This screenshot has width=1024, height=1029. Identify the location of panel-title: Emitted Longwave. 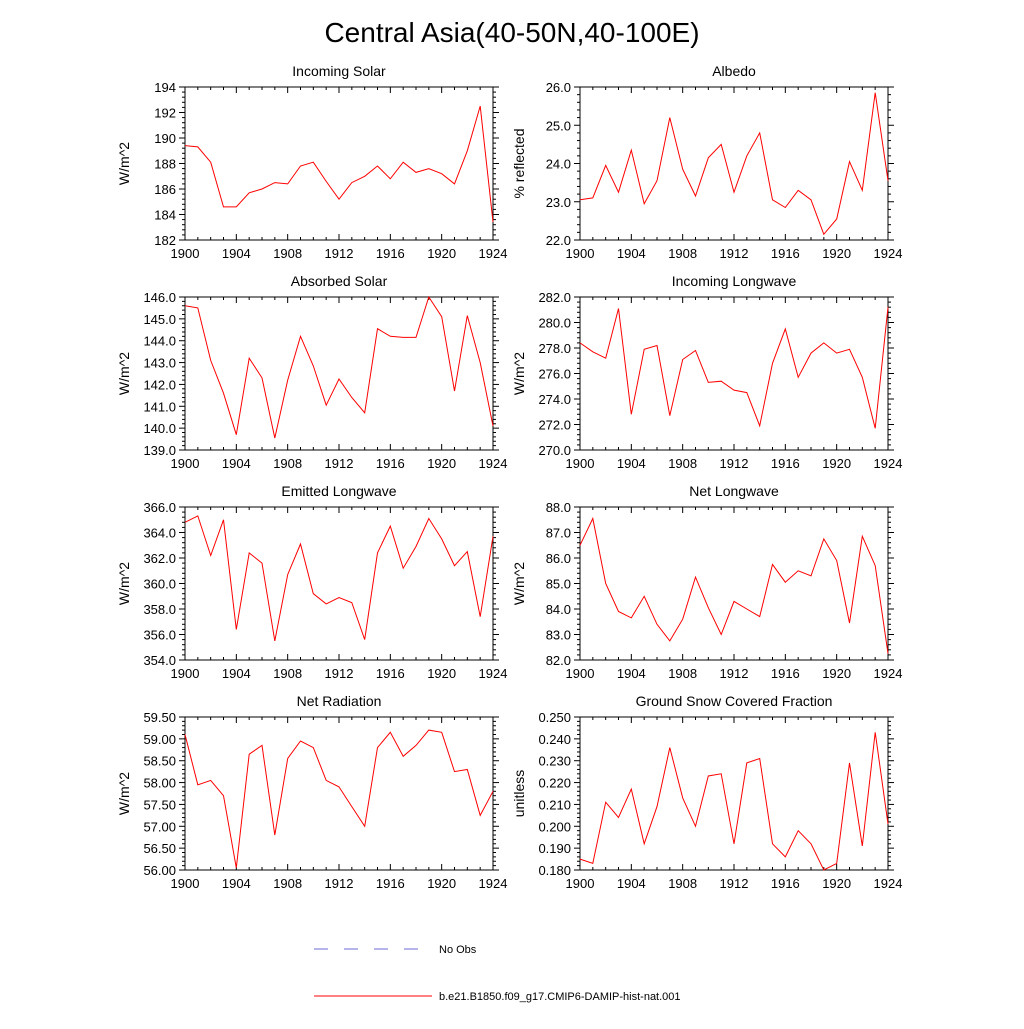
(338, 491).